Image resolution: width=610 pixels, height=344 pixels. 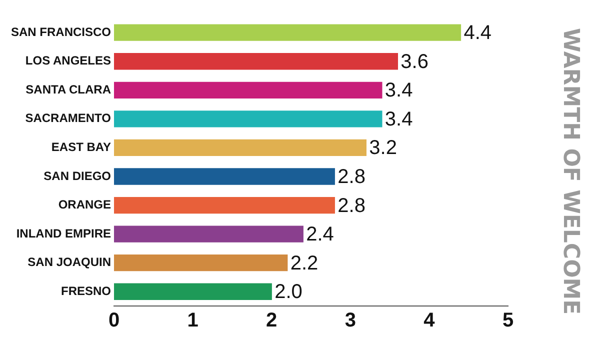 What do you see at coordinates (77, 175) in the screenshot?
I see `y-tick-label: SAN DIEGO` at bounding box center [77, 175].